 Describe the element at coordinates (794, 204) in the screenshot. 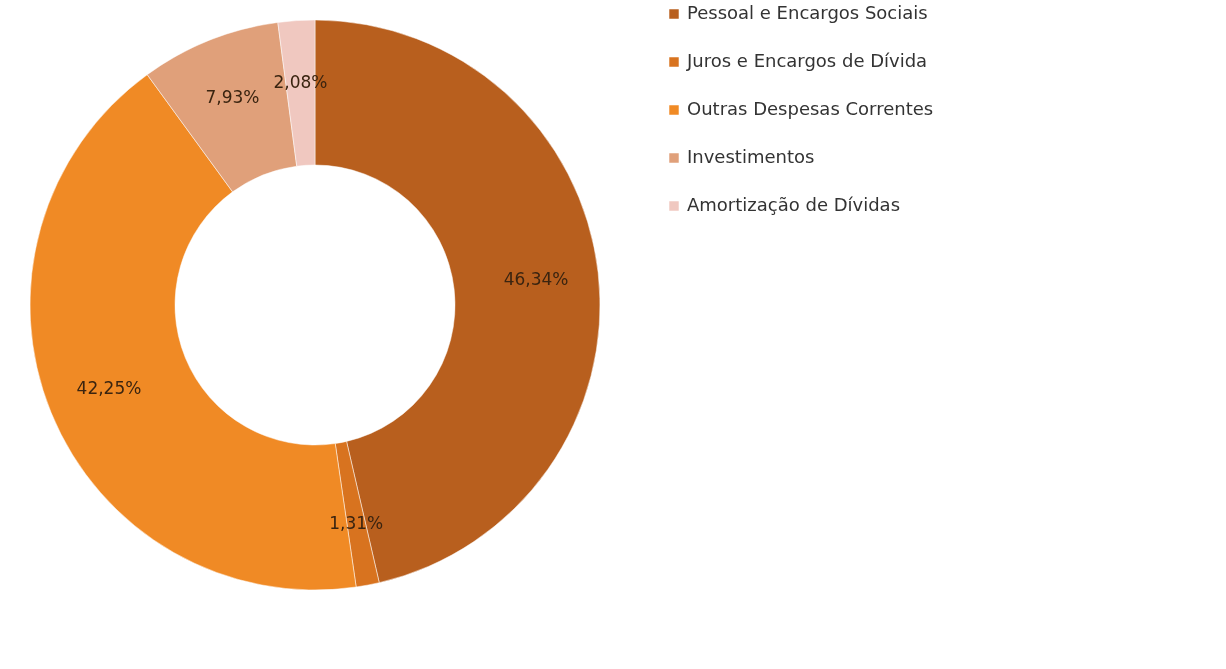

I see `legend-label: Amortização de Dívidas` at that location.